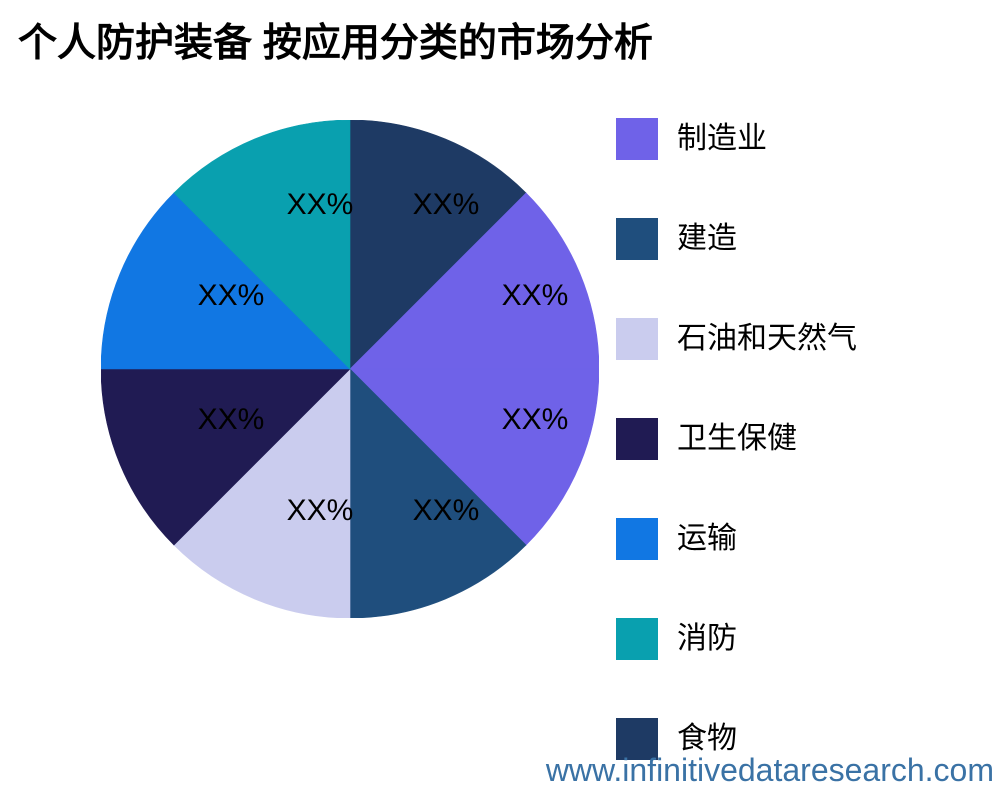  Describe the element at coordinates (535, 295) in the screenshot. I see `pie-slice-label-manufacturing-upper: XX%` at that location.